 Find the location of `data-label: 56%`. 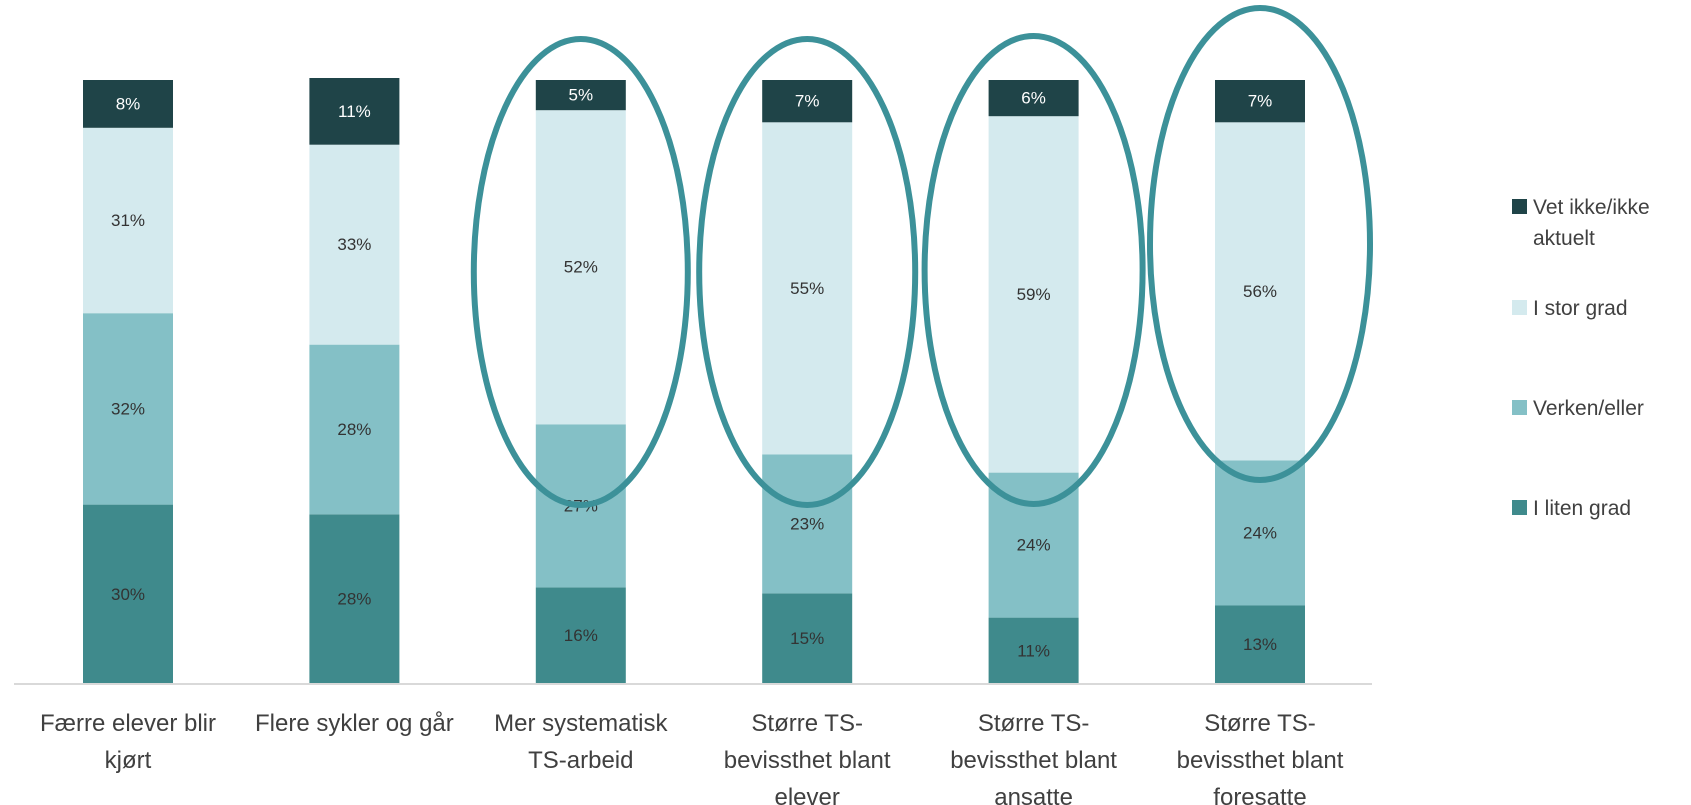

data-label: 56% is located at coordinates (1260, 291).